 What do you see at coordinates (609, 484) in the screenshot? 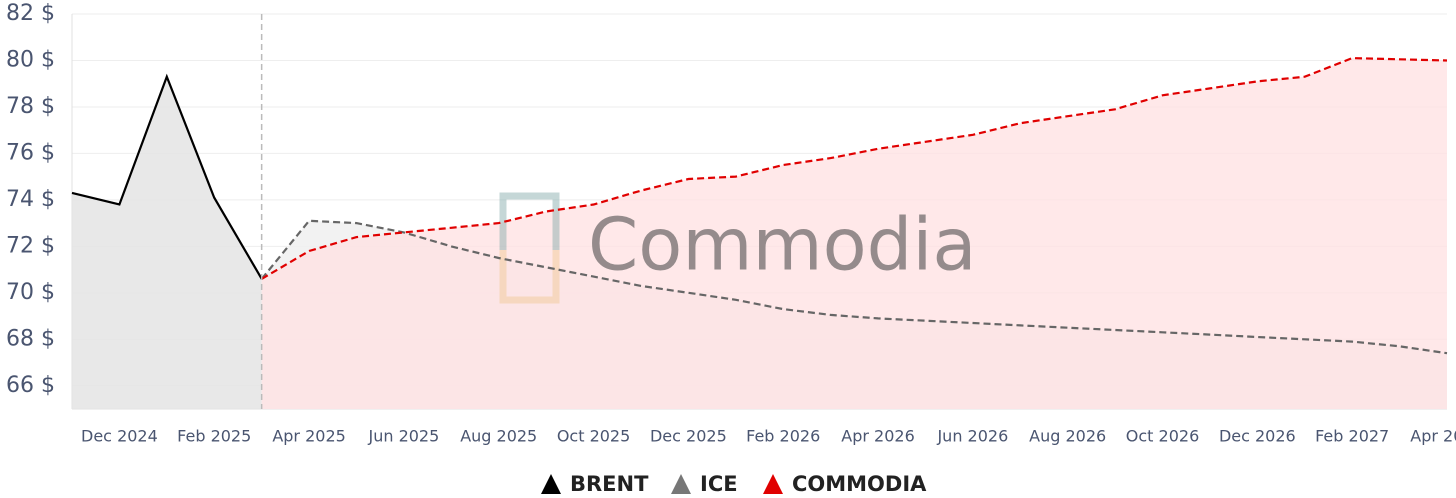
I see `legend-label: BRENT` at bounding box center [609, 484].